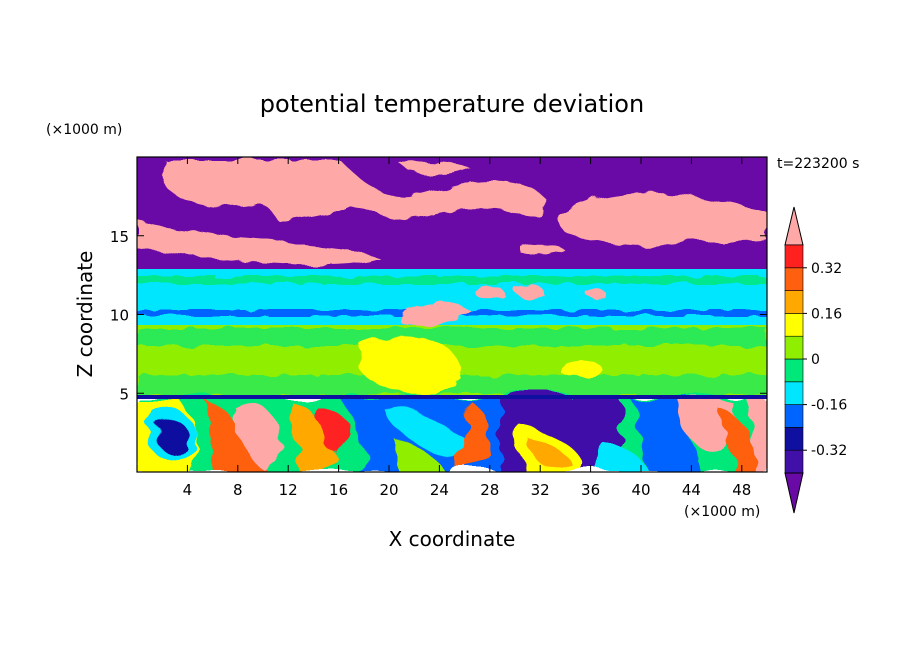  Describe the element at coordinates (338, 490) in the screenshot. I see `x-tick-label: 16` at that location.